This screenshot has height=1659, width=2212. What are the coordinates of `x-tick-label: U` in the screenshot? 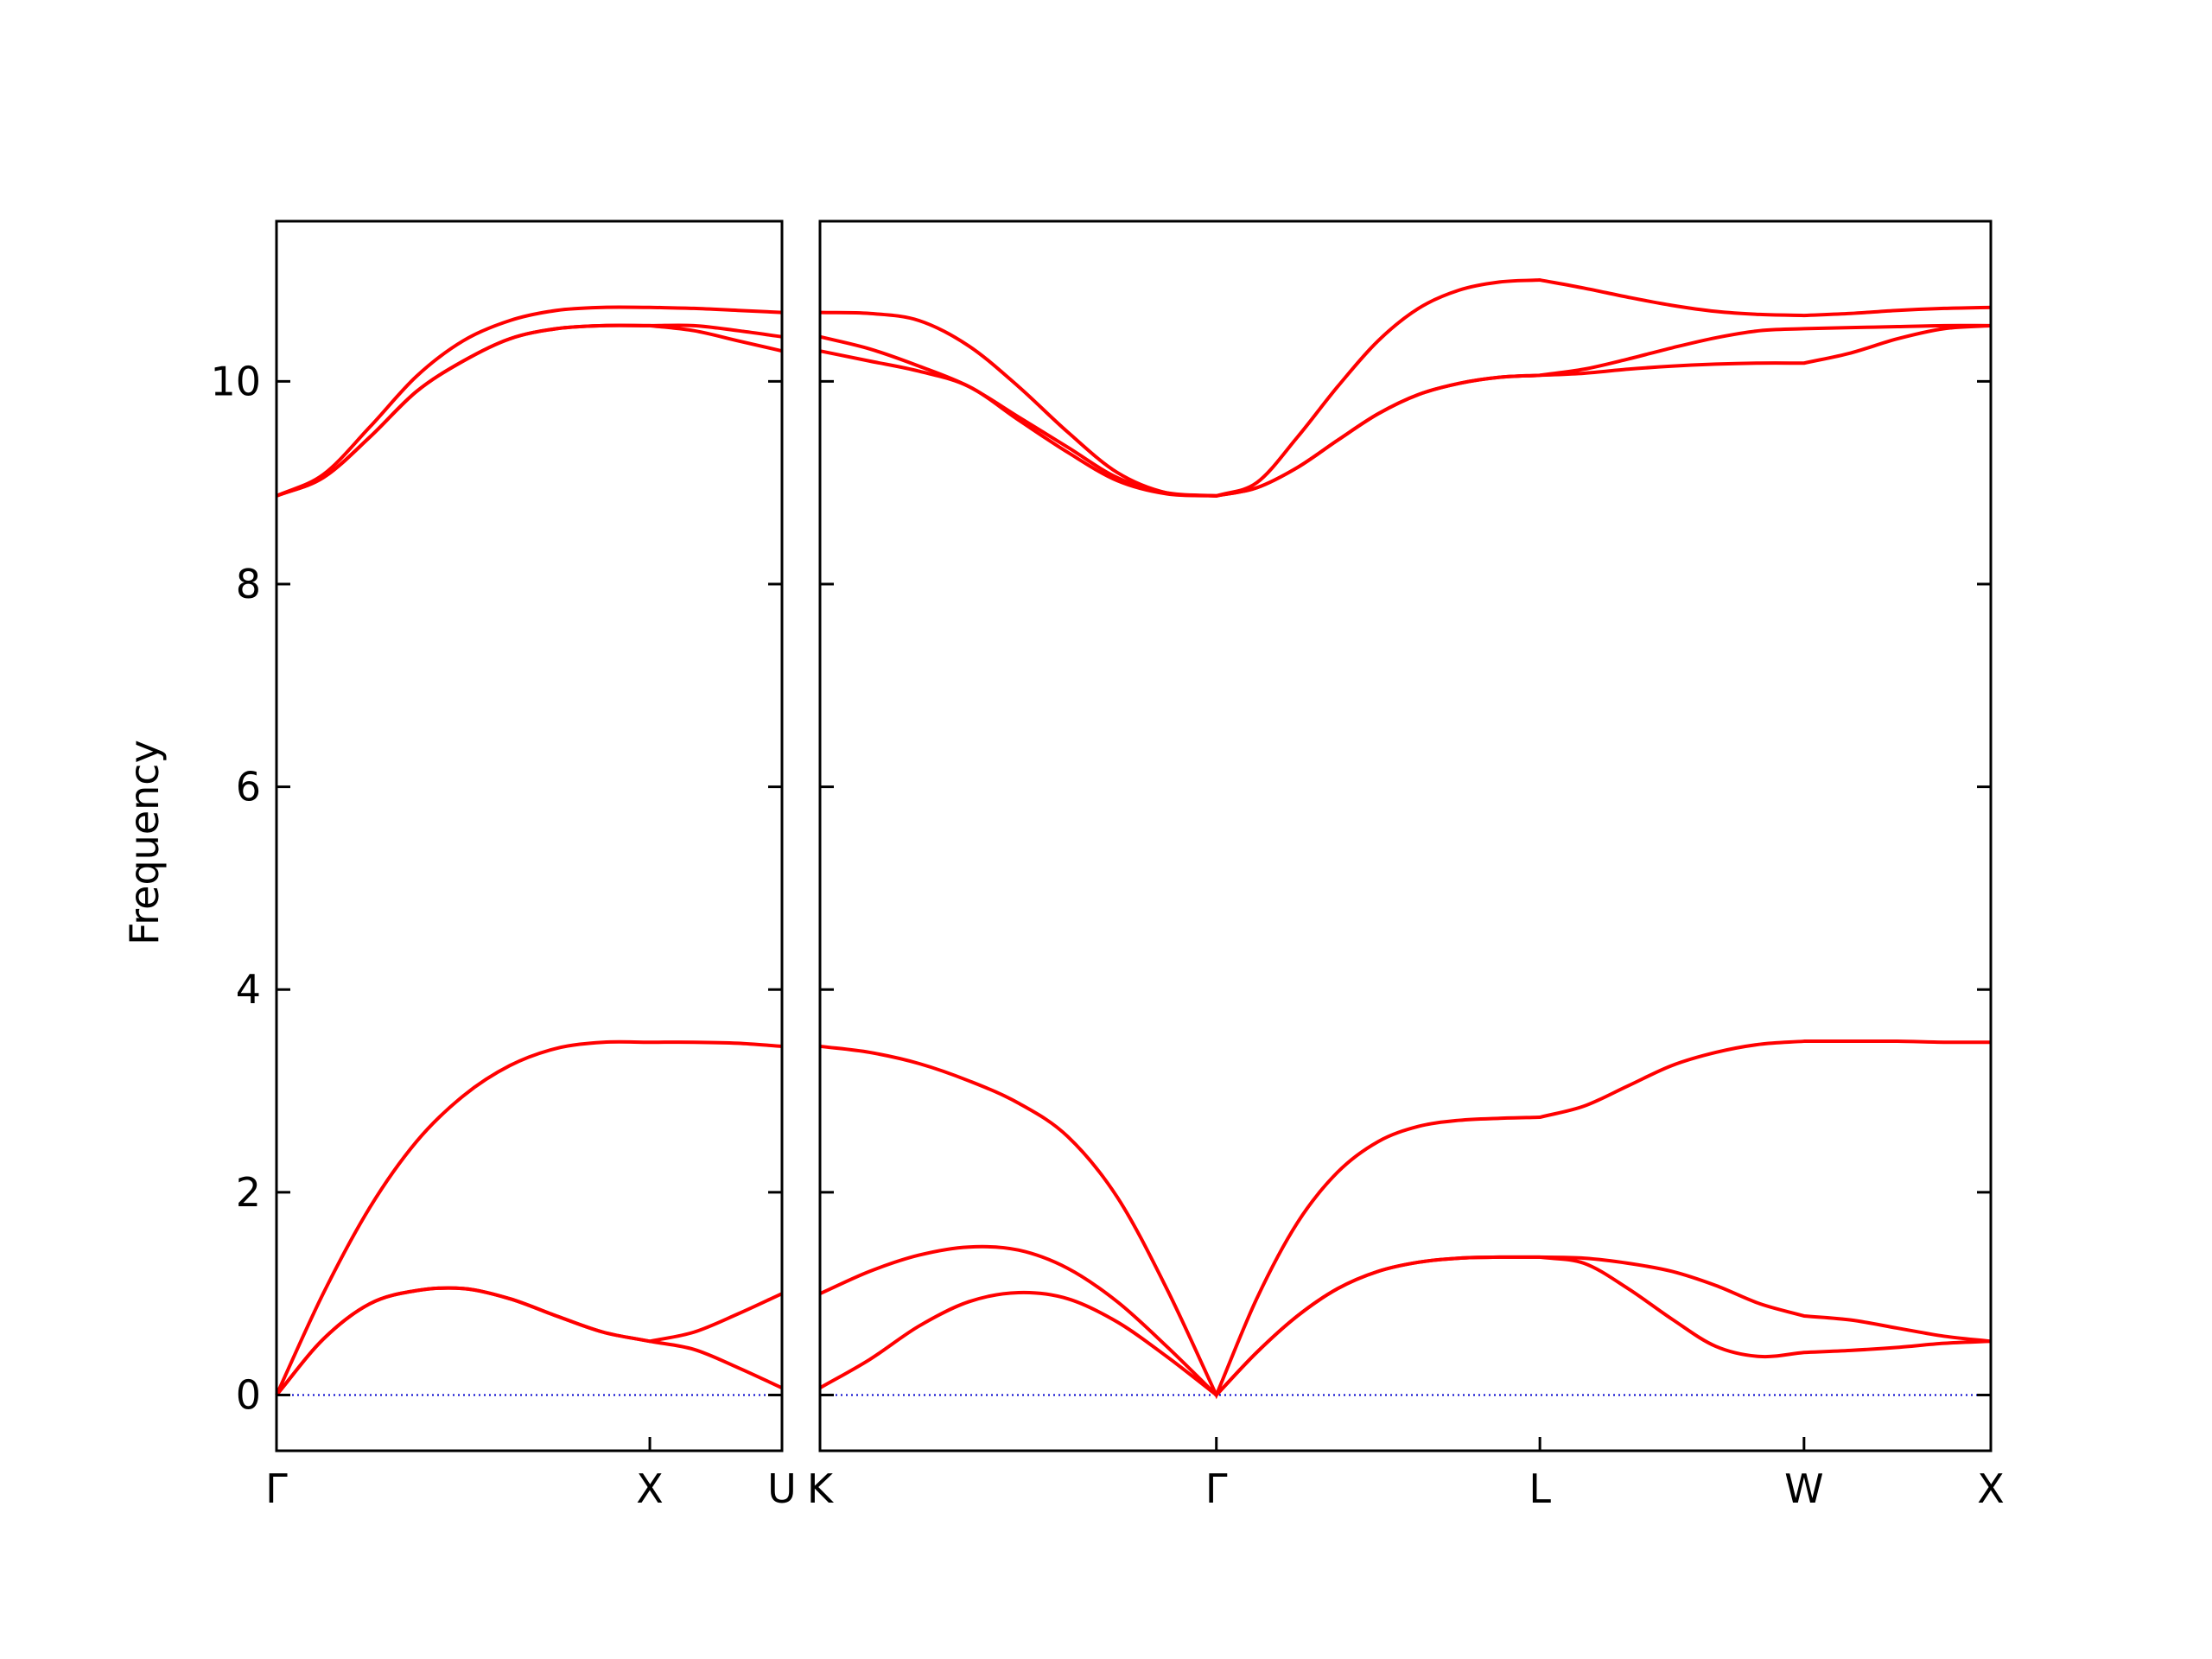 It's located at (782, 1488).